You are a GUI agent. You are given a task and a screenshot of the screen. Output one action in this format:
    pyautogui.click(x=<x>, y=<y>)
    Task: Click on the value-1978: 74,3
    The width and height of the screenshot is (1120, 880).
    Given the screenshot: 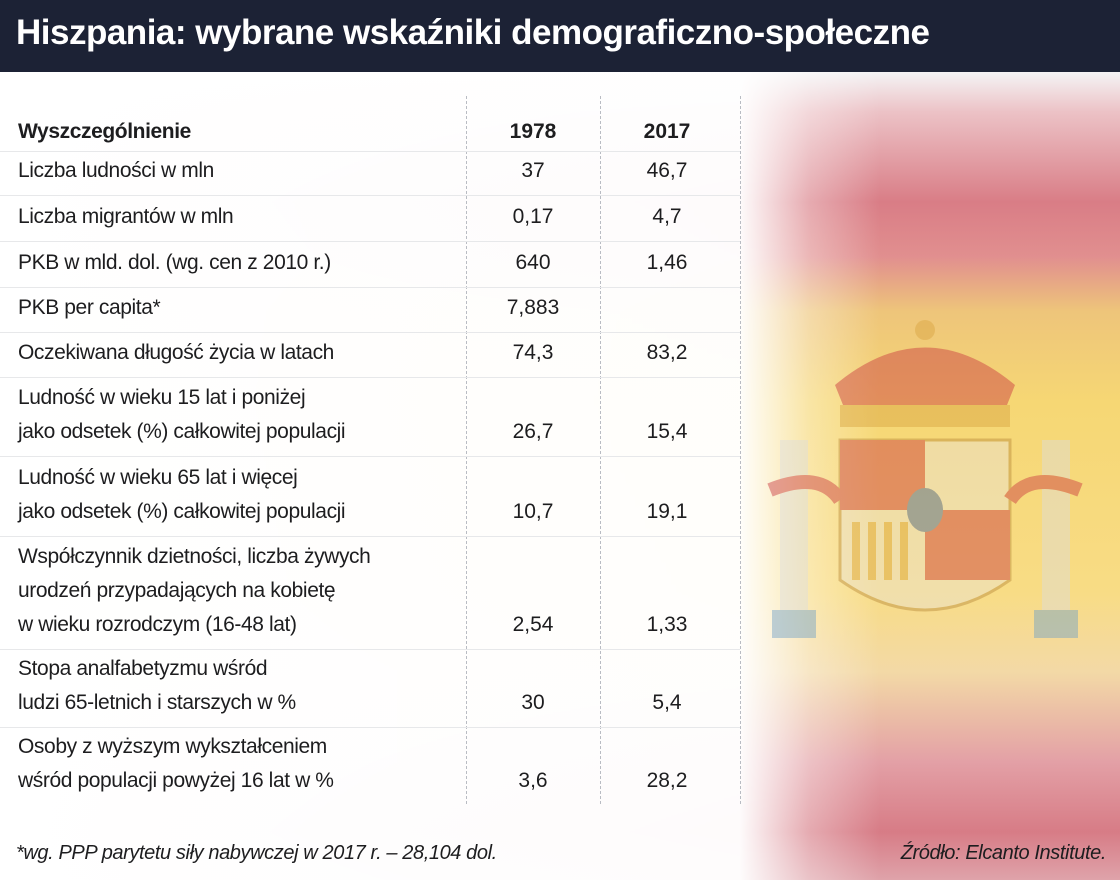 What is the action you would take?
    pyautogui.click(x=533, y=352)
    